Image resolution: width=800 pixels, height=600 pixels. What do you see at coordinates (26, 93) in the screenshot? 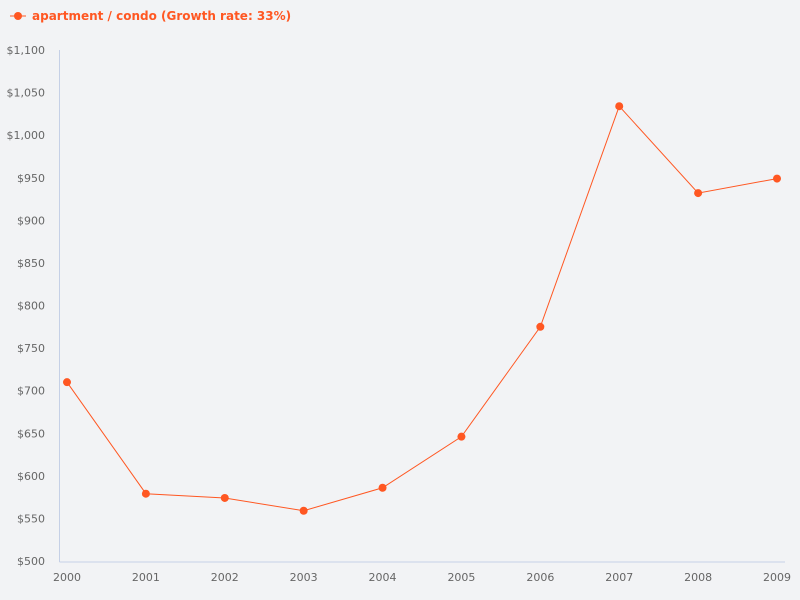
I see `y-tick-label: $1,050` at bounding box center [26, 93].